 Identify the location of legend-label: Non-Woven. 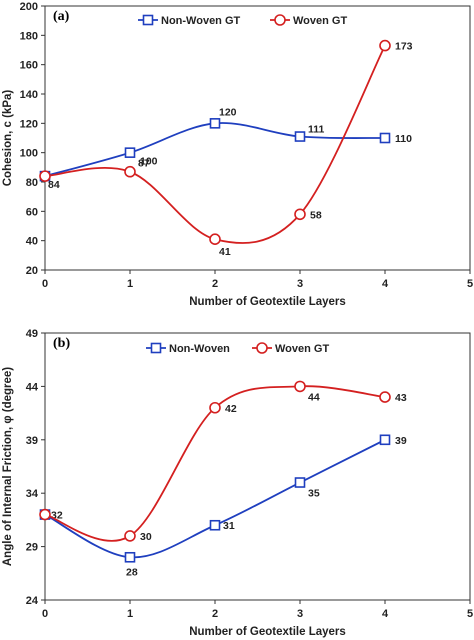
(199, 349).